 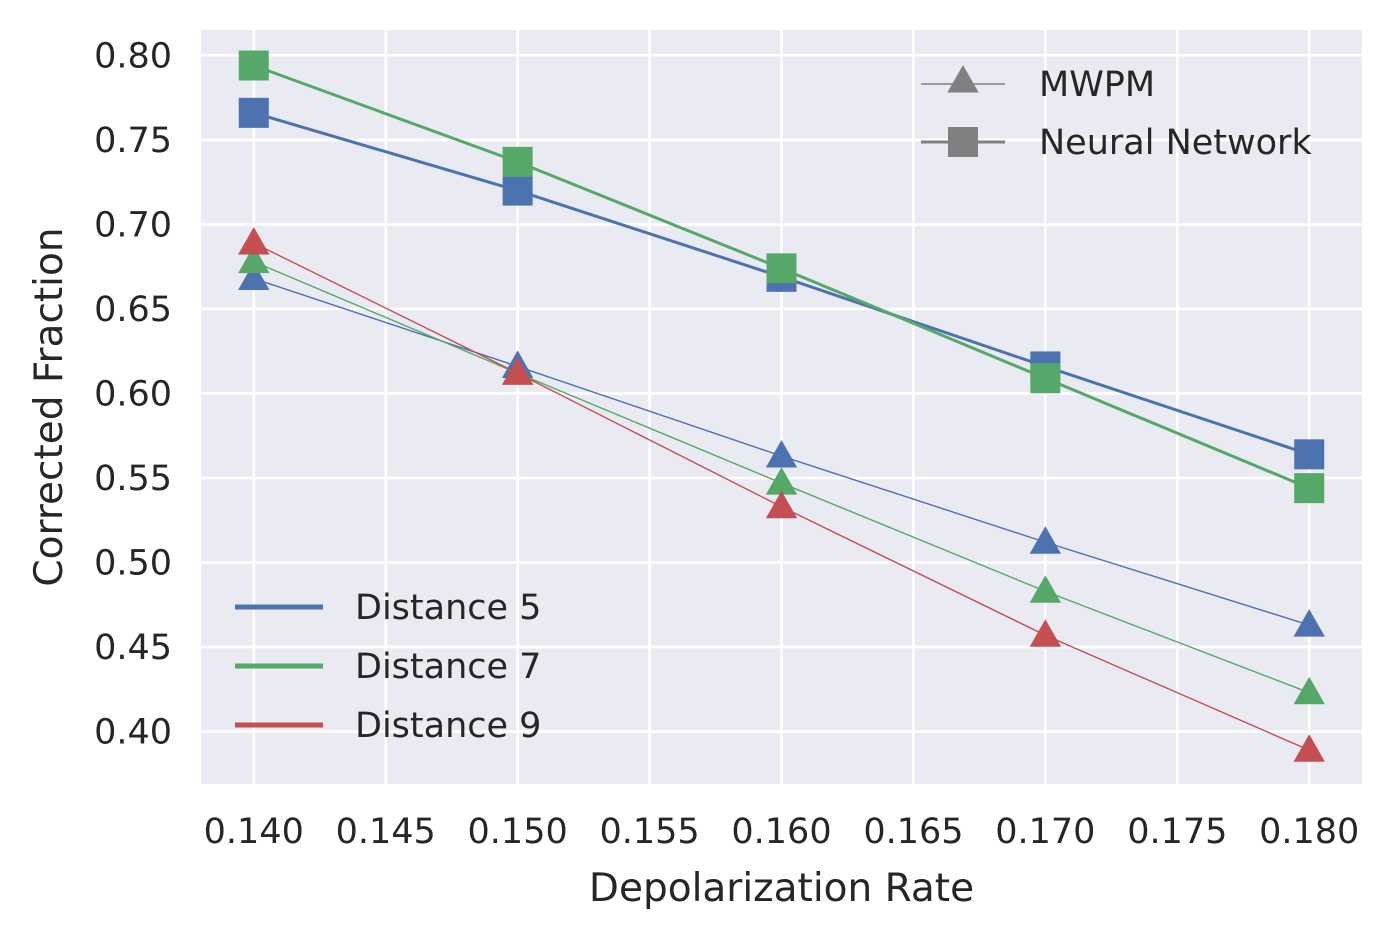 I want to click on y-tick-label: 0.40, so click(x=133, y=733).